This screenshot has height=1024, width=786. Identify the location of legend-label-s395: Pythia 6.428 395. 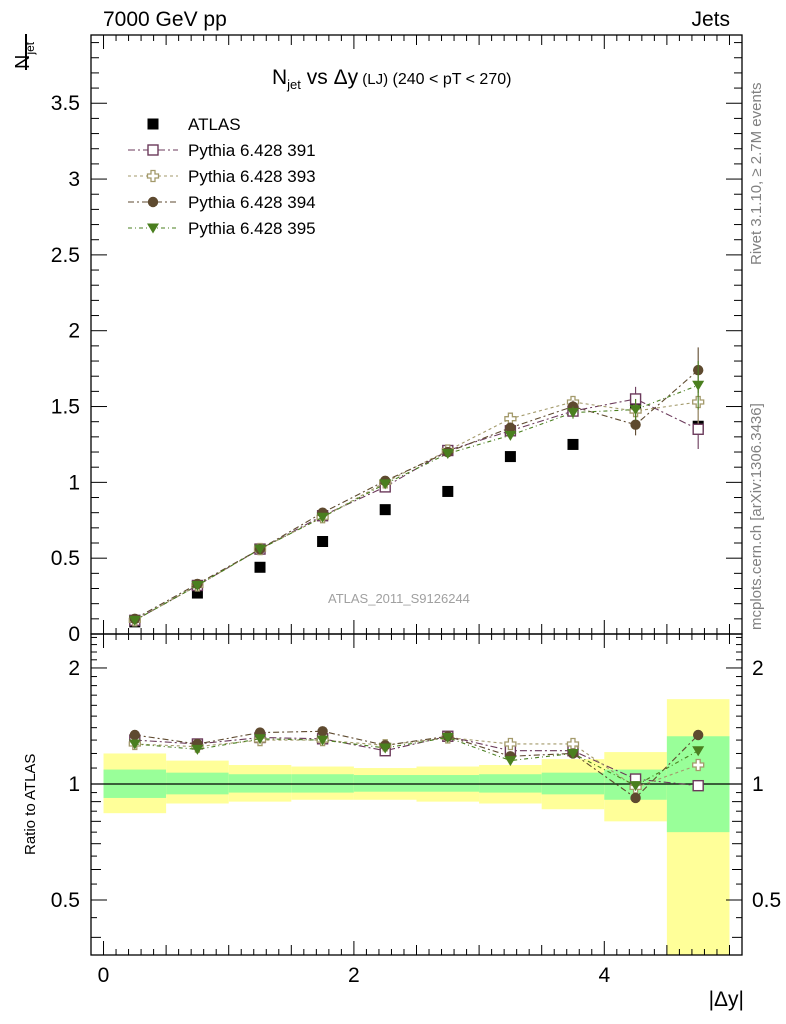
(252, 228).